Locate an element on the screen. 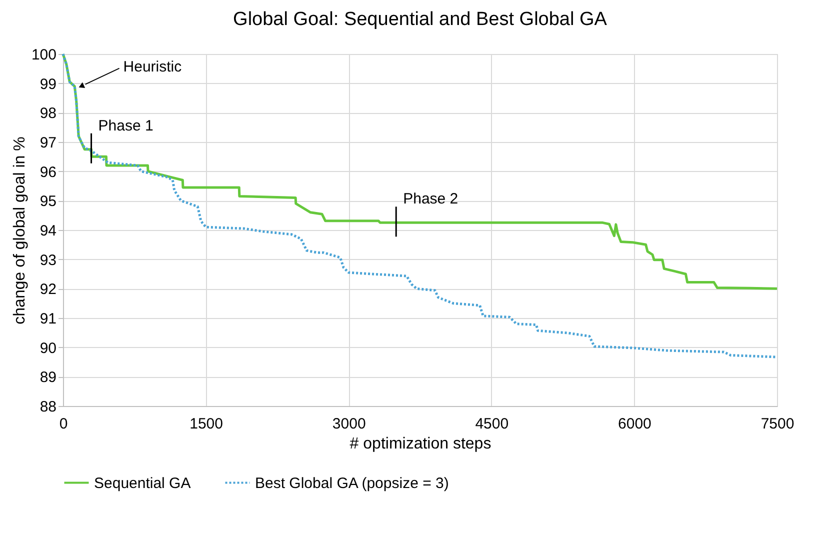  y-tick-label: 88 is located at coordinates (48, 407).